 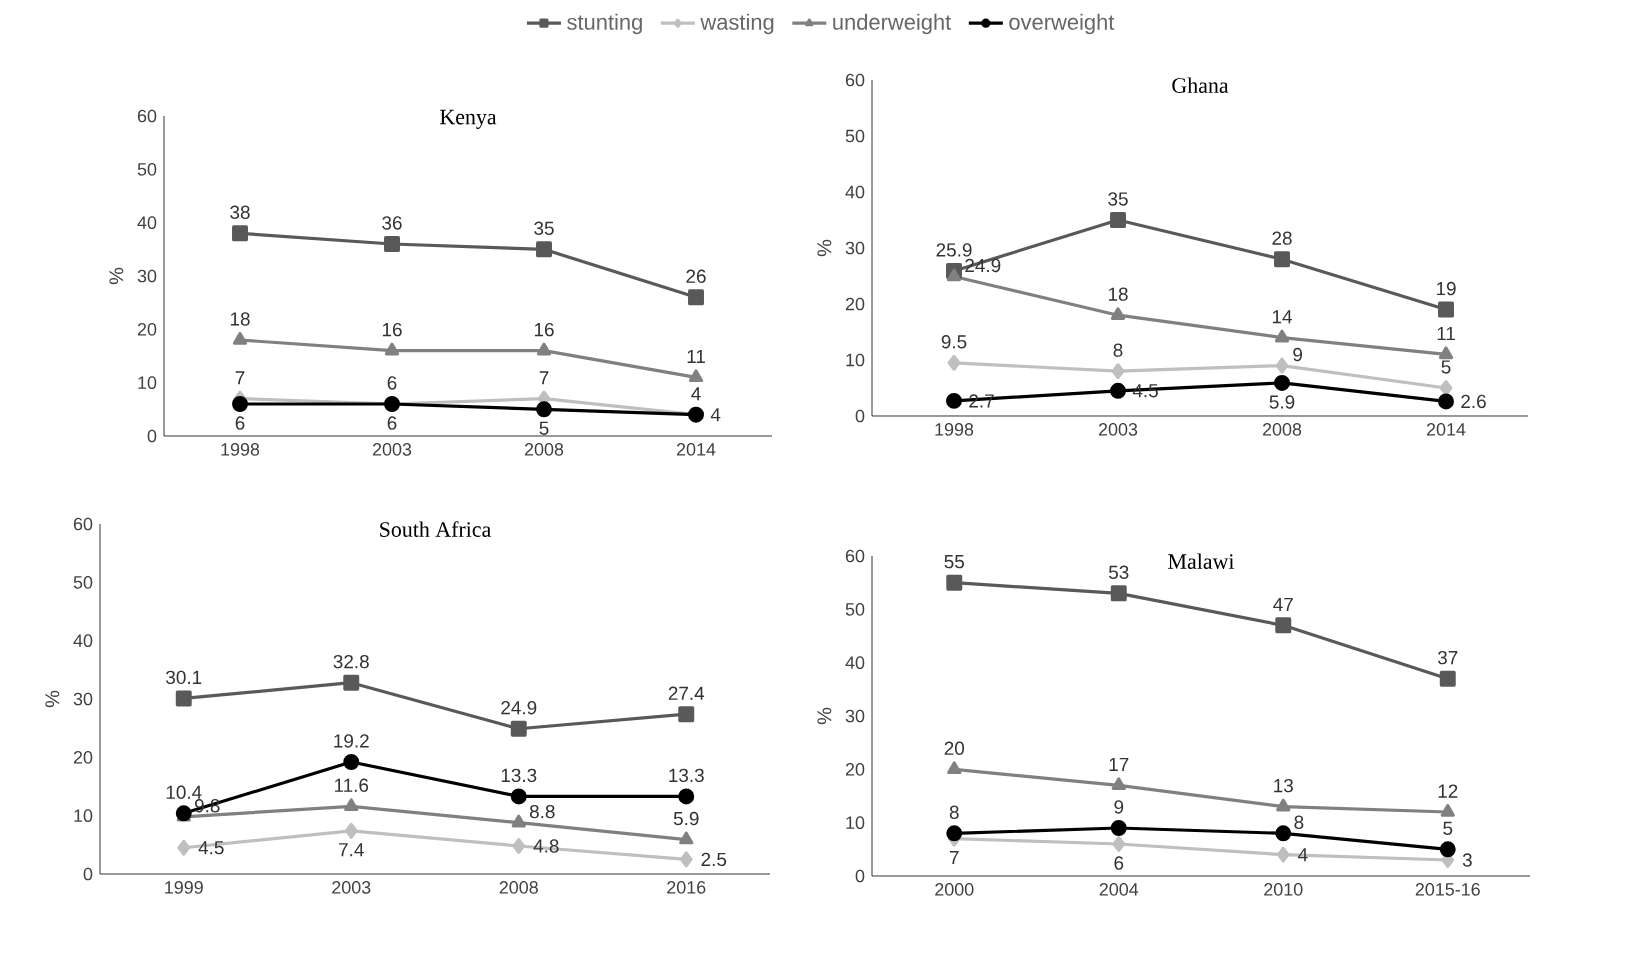 I want to click on legend-label: overweight, so click(x=1062, y=24).